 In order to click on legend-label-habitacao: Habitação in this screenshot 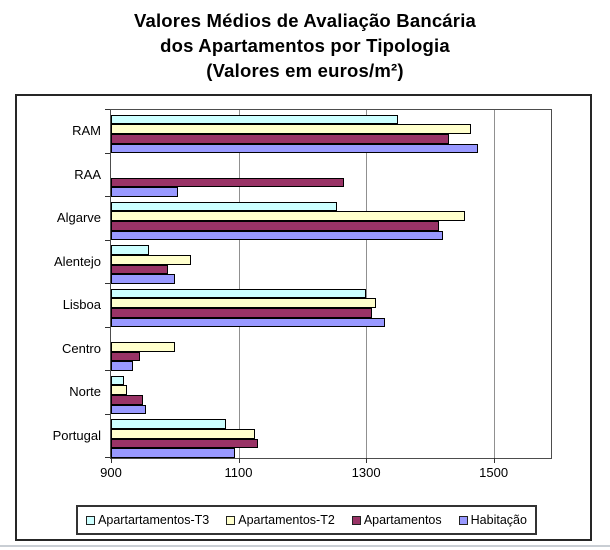, I will do `click(498, 520)`.